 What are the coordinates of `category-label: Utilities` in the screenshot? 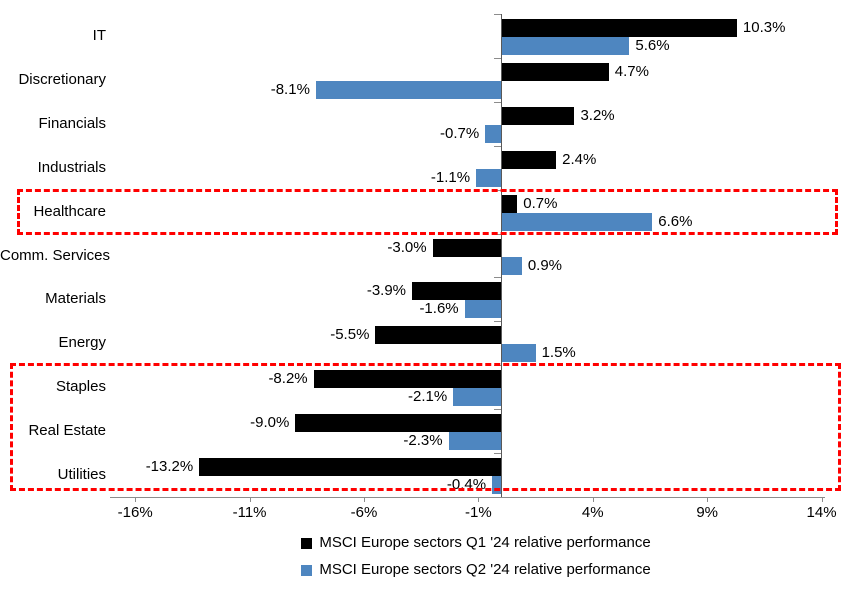 It's located at (81, 475).